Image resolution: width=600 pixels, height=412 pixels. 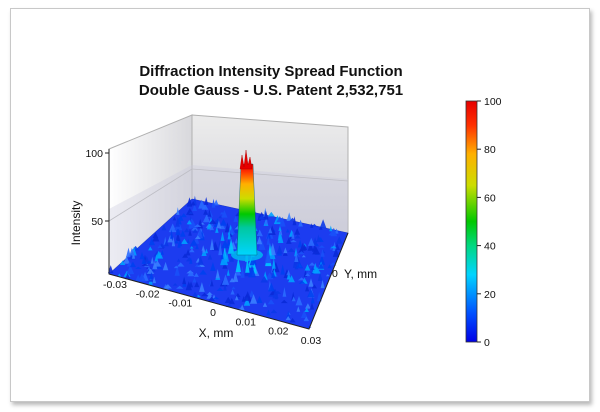 I want to click on x-tick-label: 0.01, so click(x=245, y=322).